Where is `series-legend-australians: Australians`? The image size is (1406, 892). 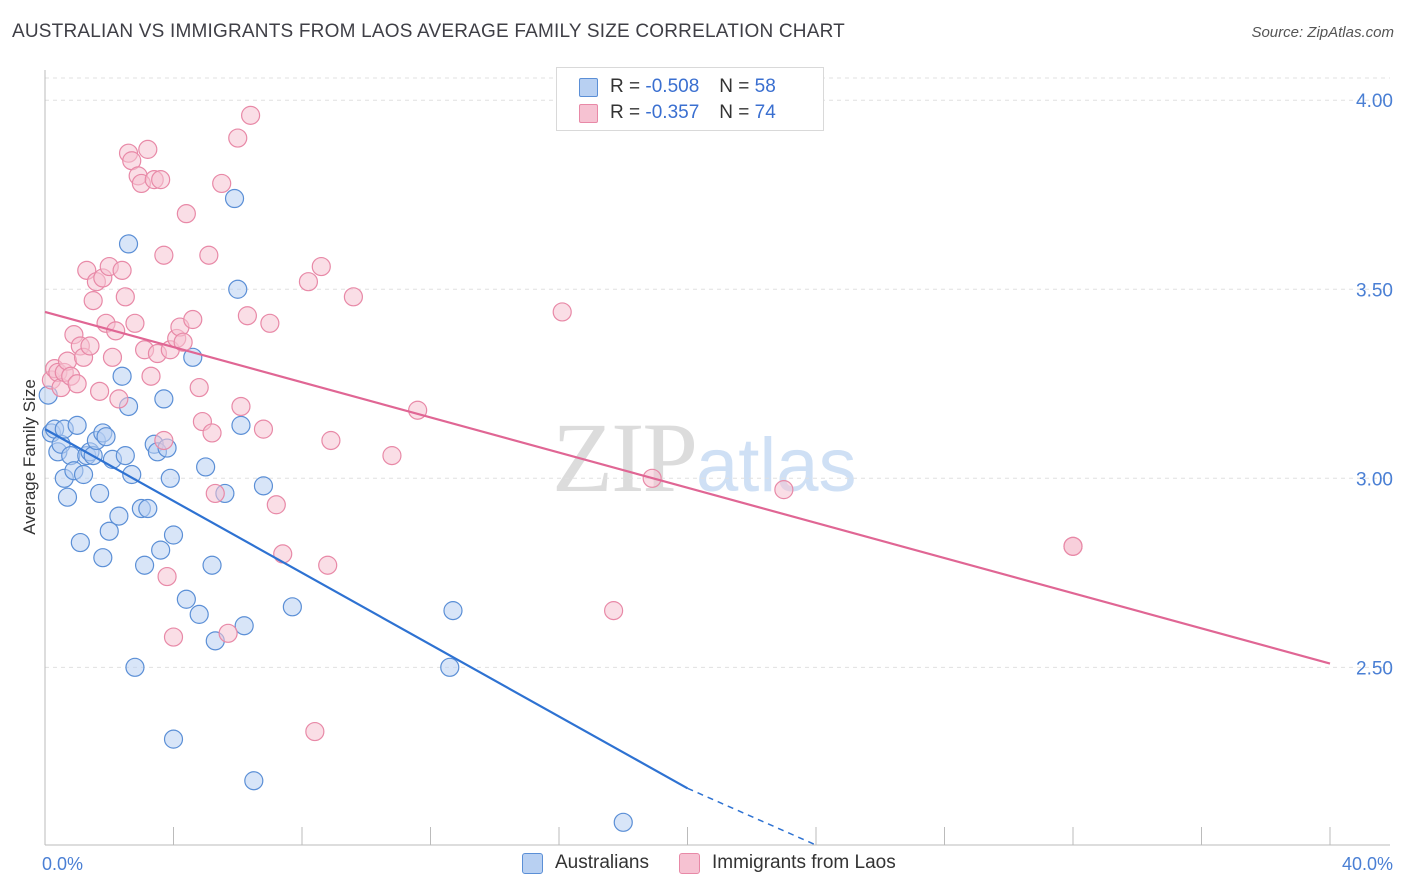
series-legend-australians: Australians is located at coordinates (585, 863).